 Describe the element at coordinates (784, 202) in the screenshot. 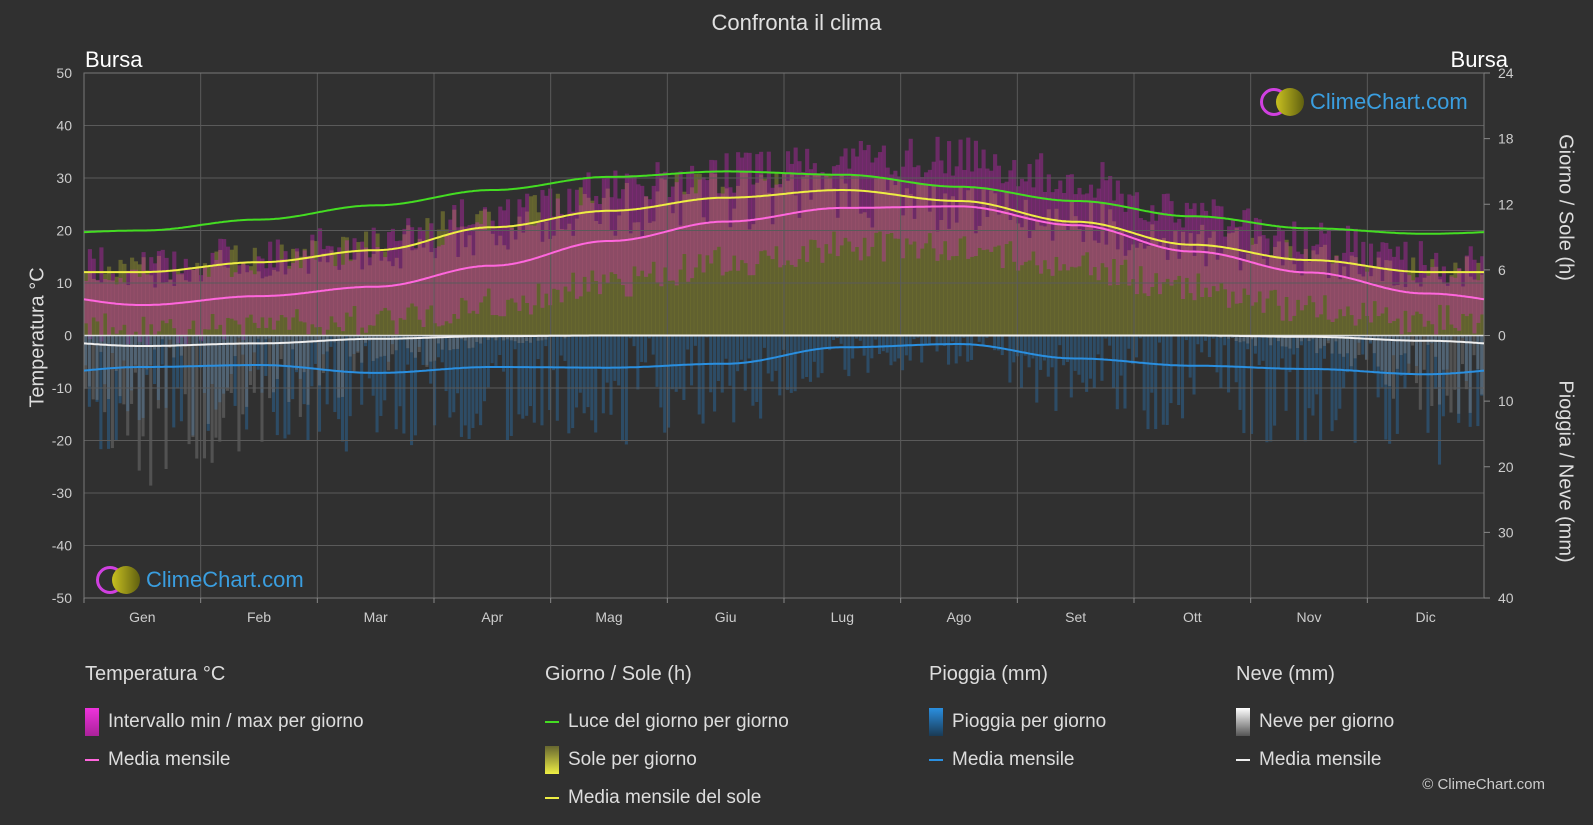

I see `daylight-line` at that location.